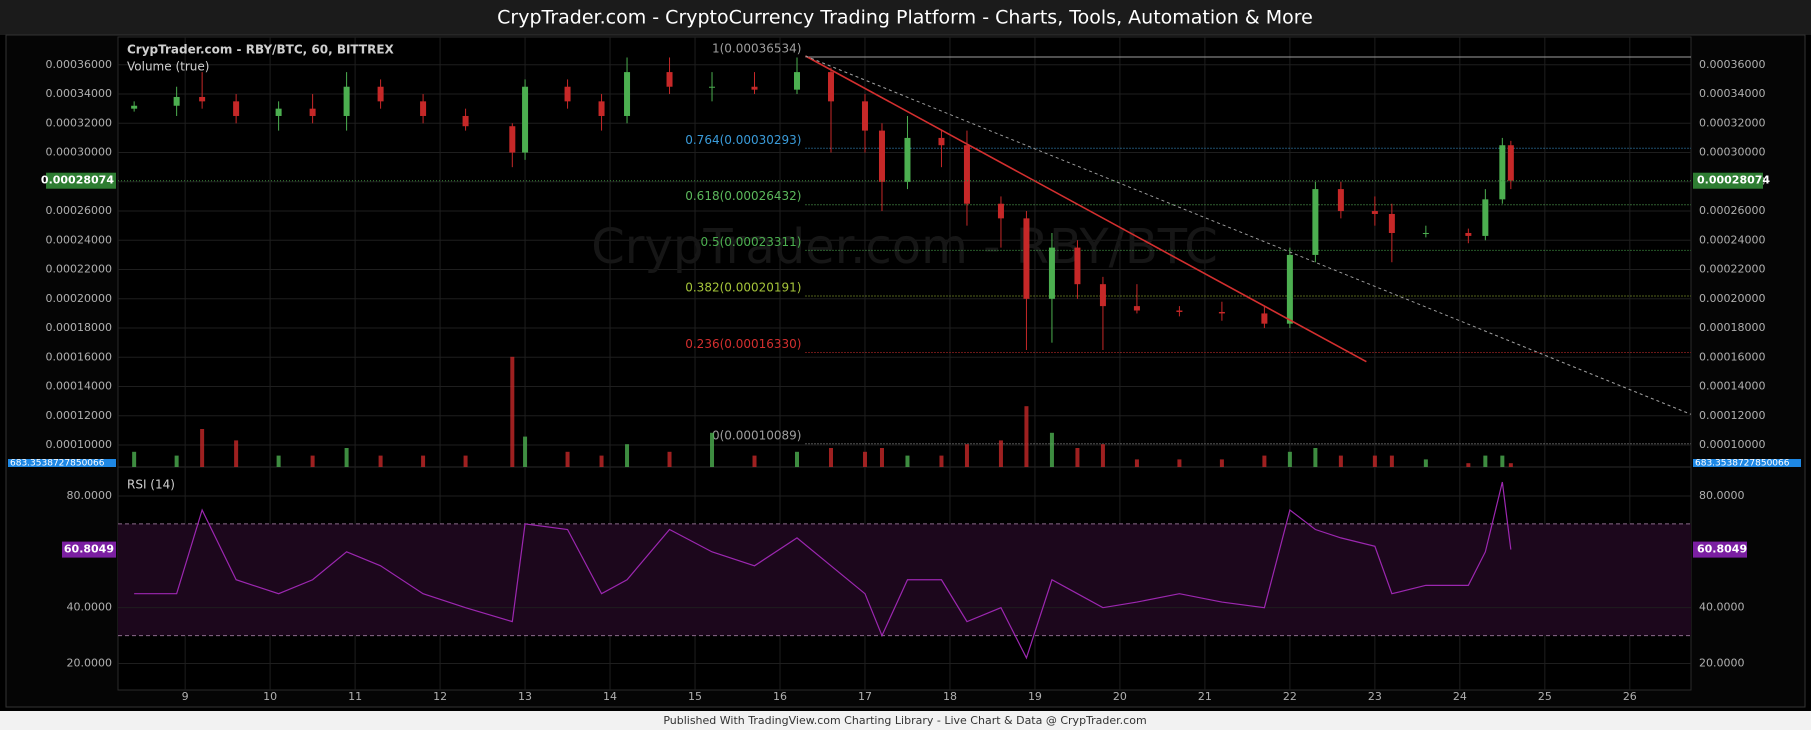 The image size is (1811, 730). What do you see at coordinates (1720, 549) in the screenshot?
I see `rsi-current-tag` at bounding box center [1720, 549].